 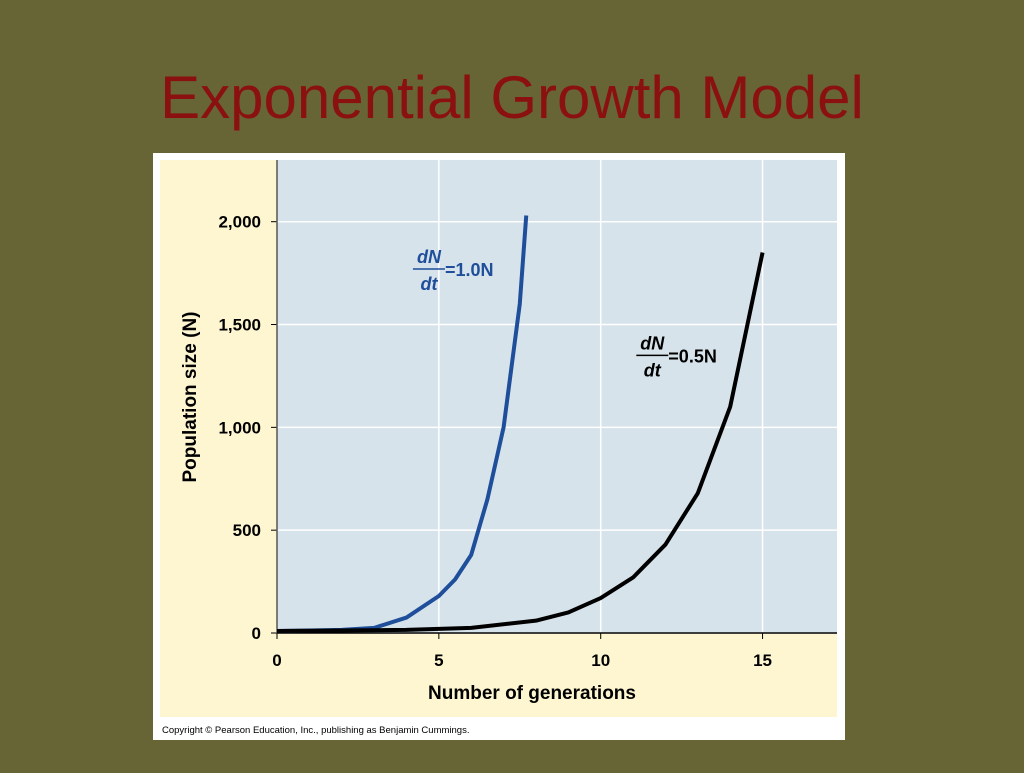 What do you see at coordinates (276, 660) in the screenshot?
I see `x-tick-label: 0` at bounding box center [276, 660].